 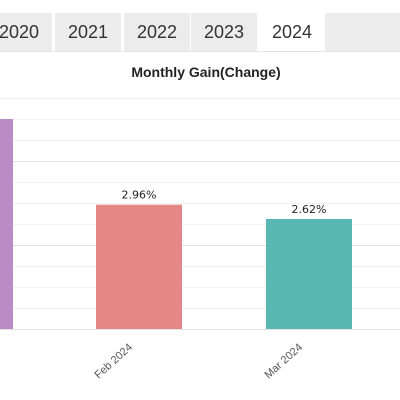 I want to click on bar-value-label: 2.96%, so click(x=139, y=195).